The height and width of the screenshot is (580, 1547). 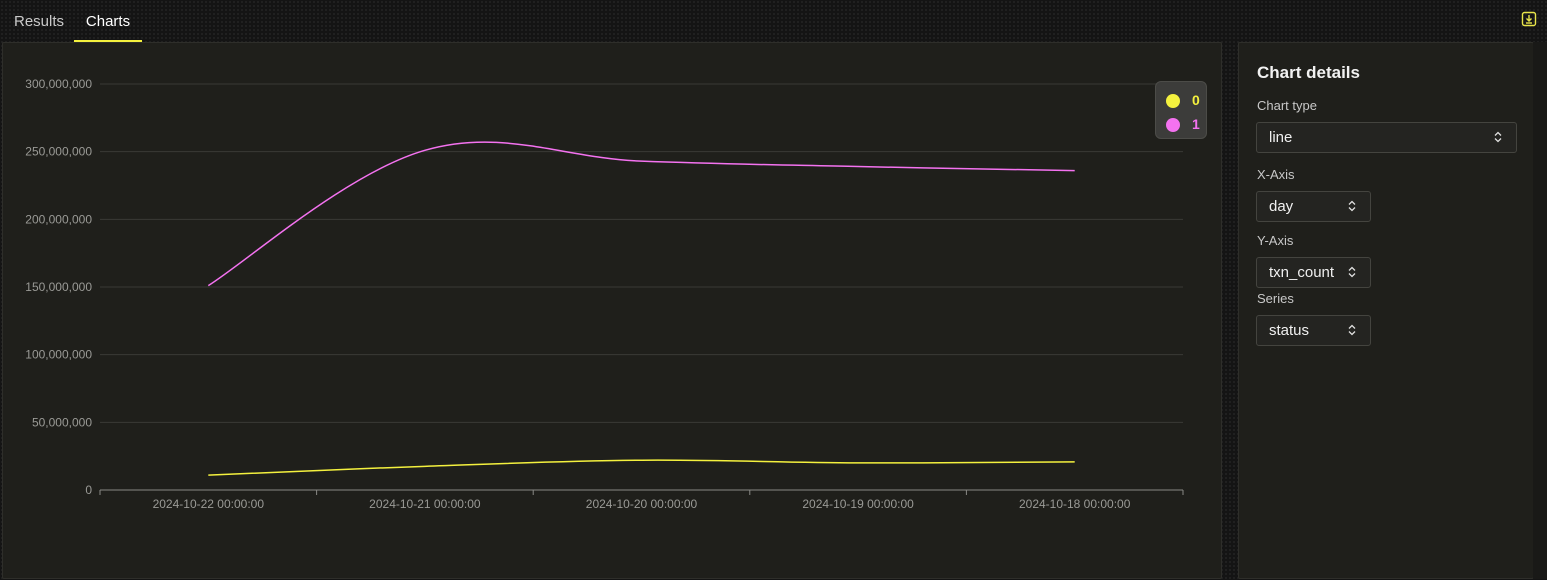 What do you see at coordinates (88, 490) in the screenshot?
I see `y-tick-label: 0` at bounding box center [88, 490].